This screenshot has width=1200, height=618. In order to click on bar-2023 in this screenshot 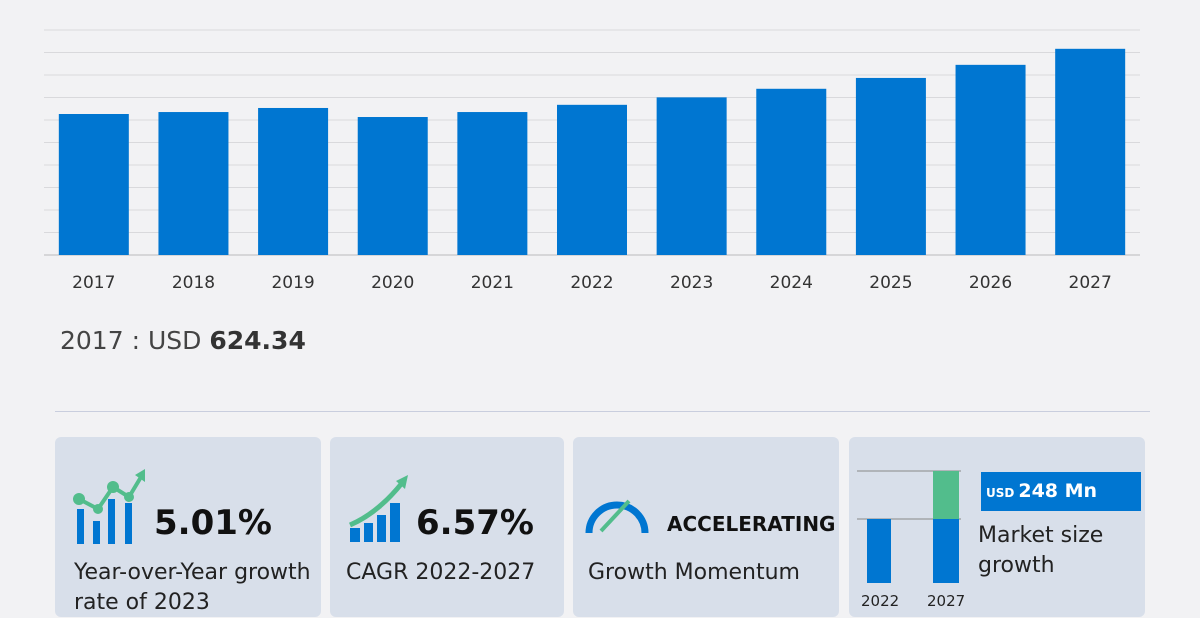, I will do `click(691, 176)`.